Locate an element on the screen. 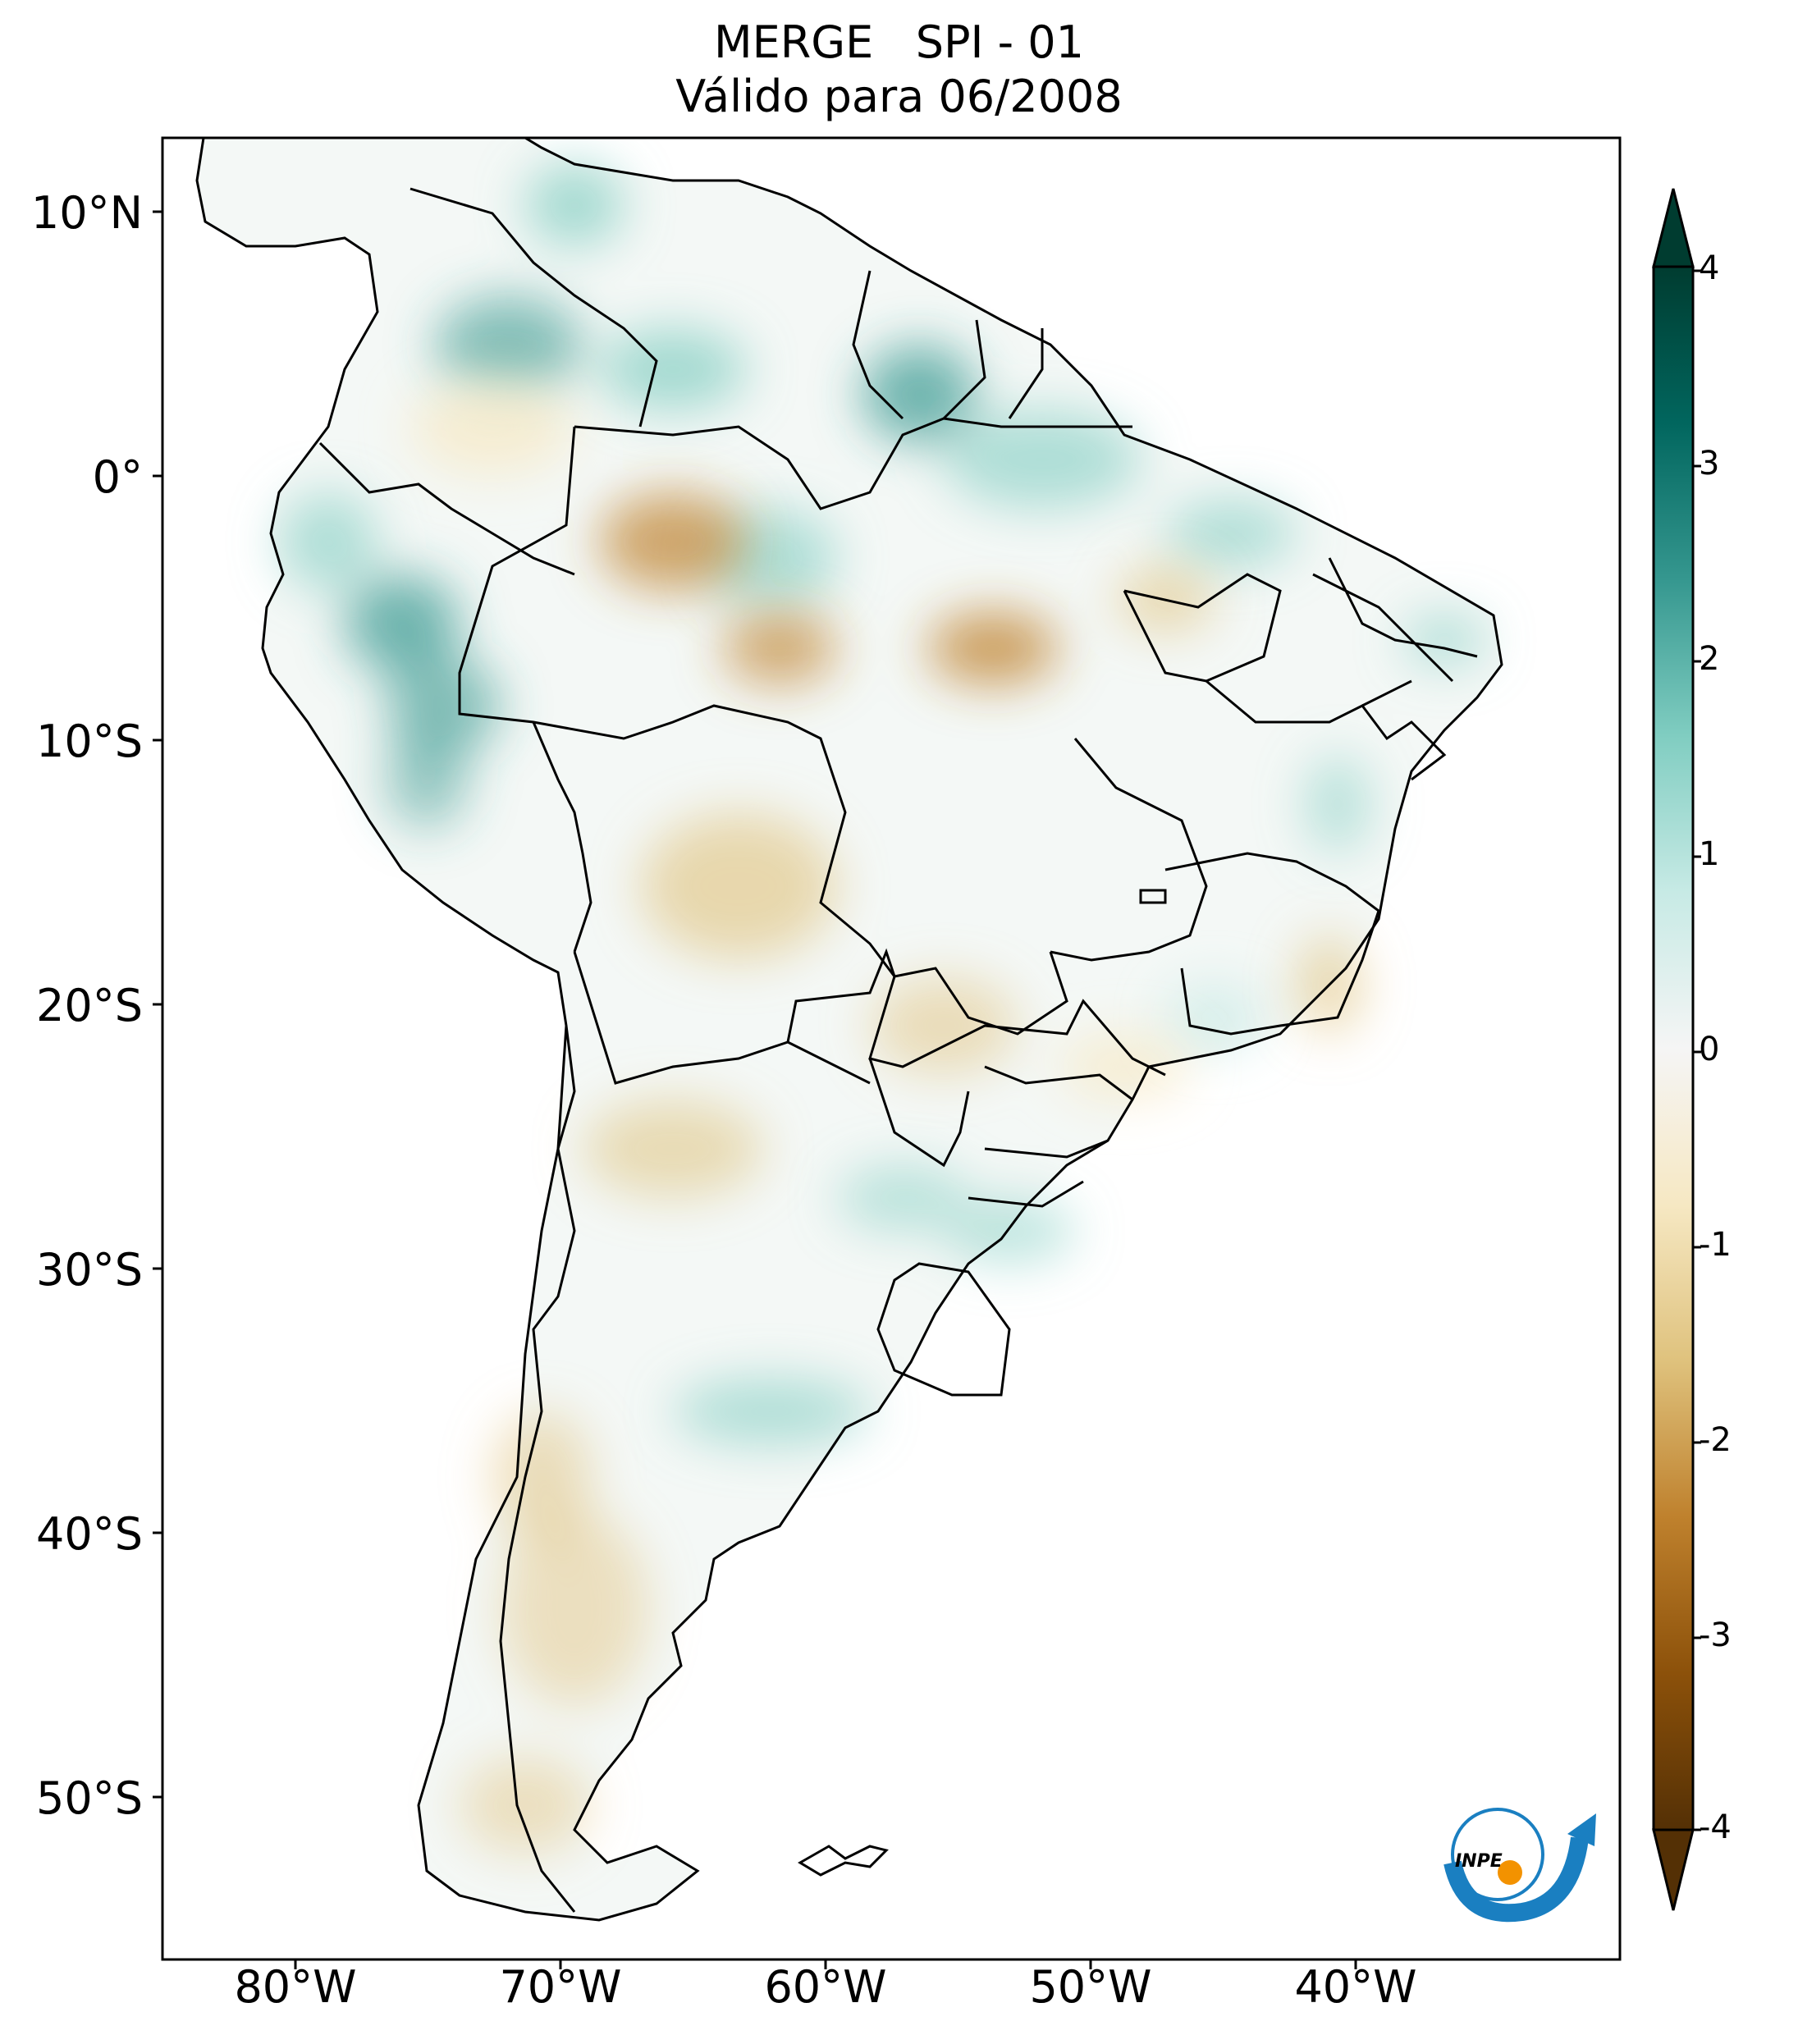  colorbar-label-neg1: -1 is located at coordinates (1715, 1245).